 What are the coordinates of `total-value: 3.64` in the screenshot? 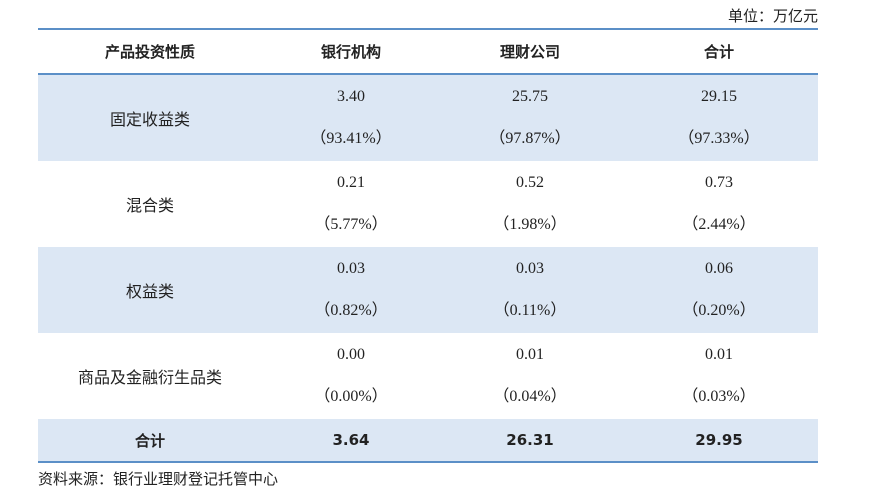 It's located at (351, 440).